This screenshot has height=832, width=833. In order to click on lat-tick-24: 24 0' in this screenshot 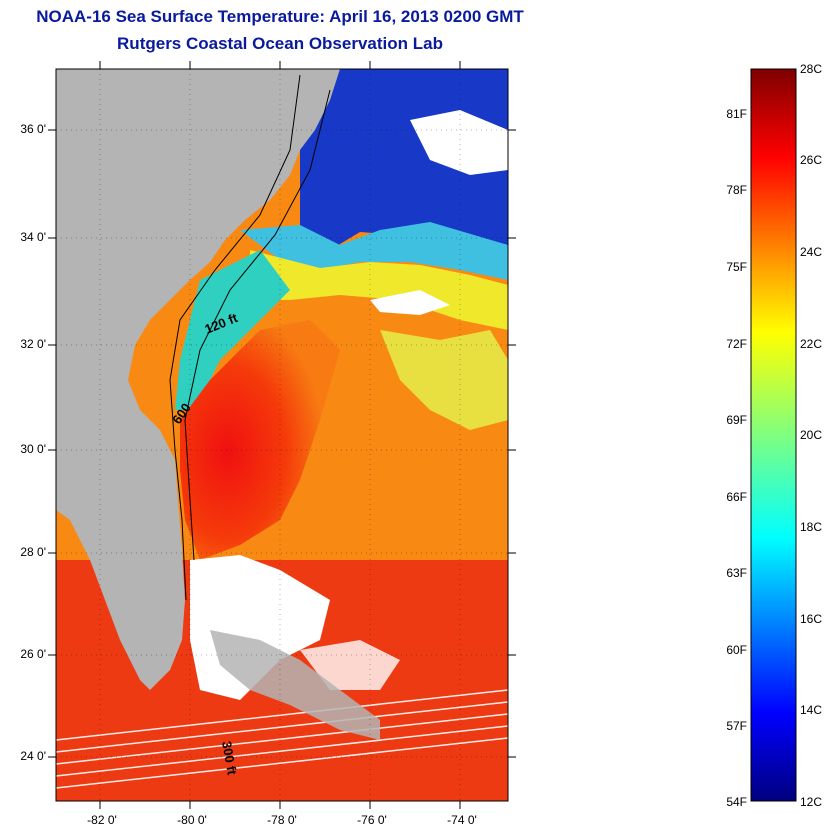, I will do `click(33, 756)`.